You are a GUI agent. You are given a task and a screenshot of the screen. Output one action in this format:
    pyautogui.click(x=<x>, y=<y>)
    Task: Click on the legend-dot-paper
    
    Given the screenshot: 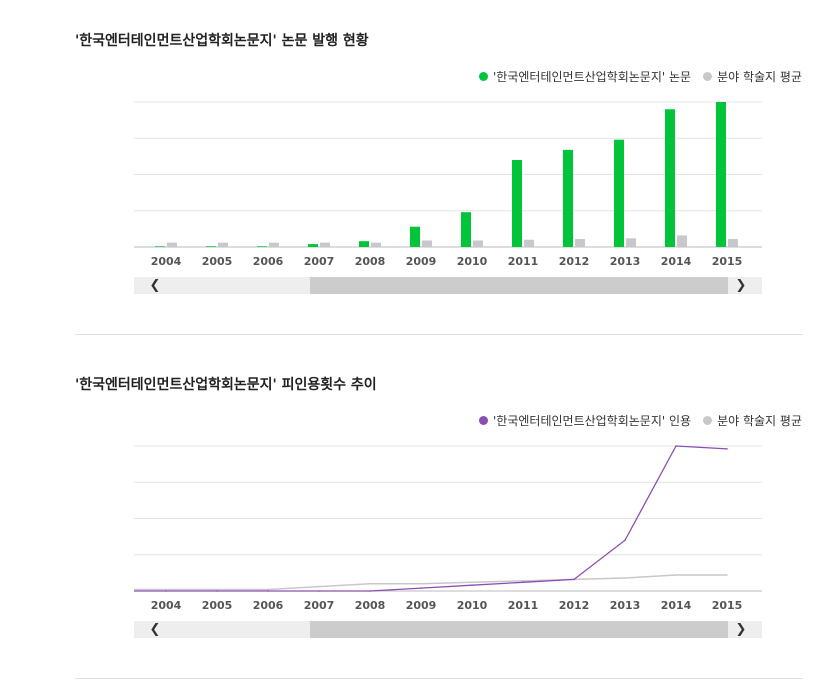 What is the action you would take?
    pyautogui.click(x=483, y=76)
    